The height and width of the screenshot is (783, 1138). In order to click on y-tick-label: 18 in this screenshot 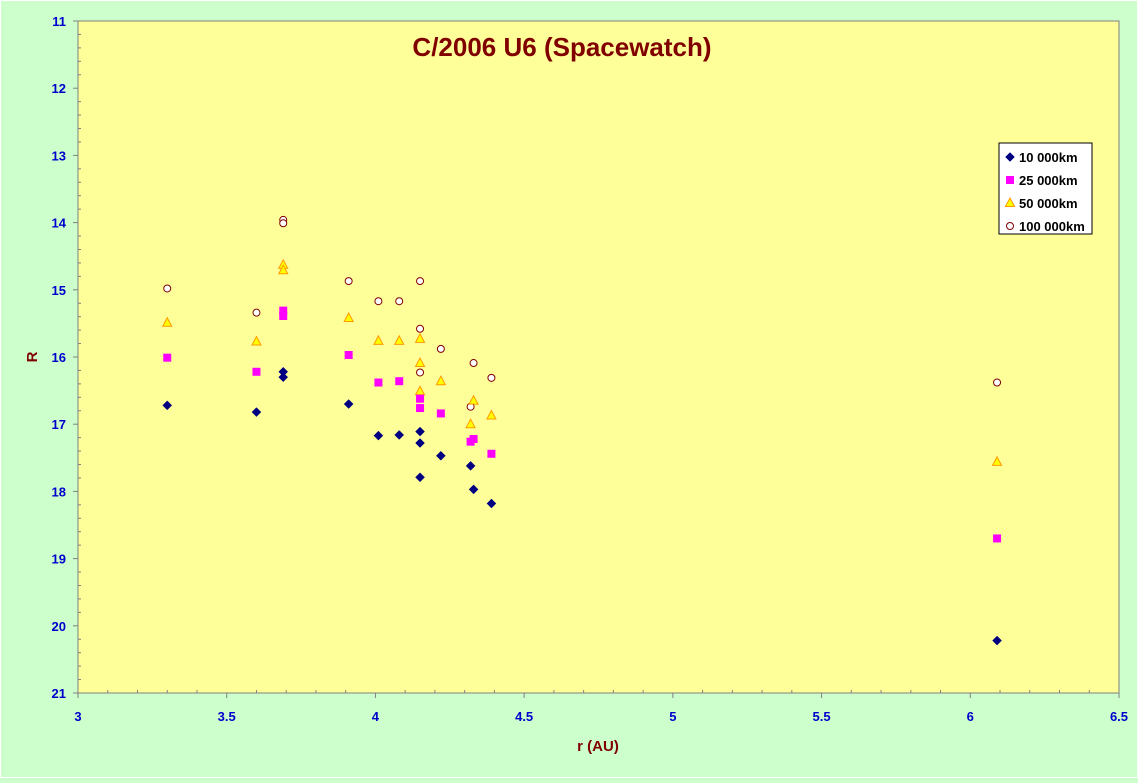, I will do `click(59, 491)`.